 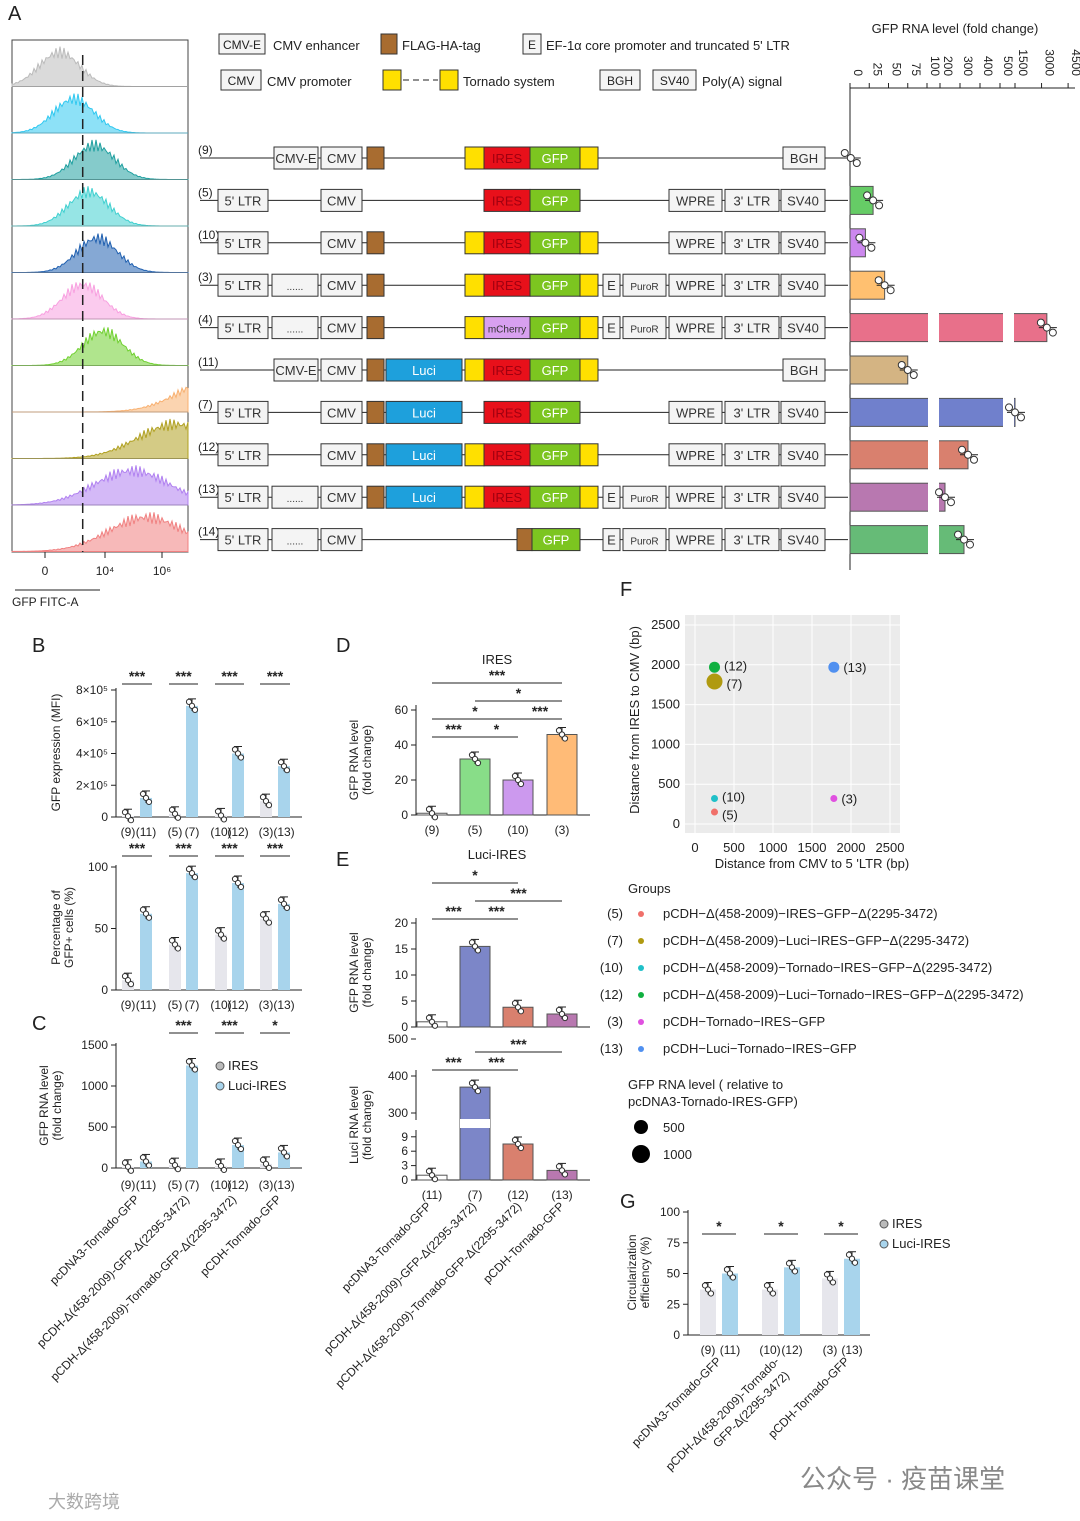 I want to click on segment-luci, so click(x=424, y=455).